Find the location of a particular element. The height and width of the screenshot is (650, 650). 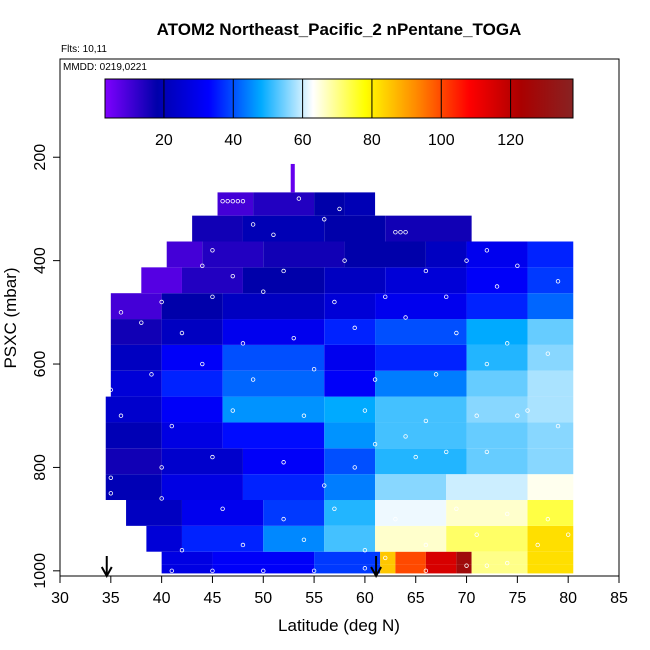

colorbar-tick-label: 40 is located at coordinates (233, 140).